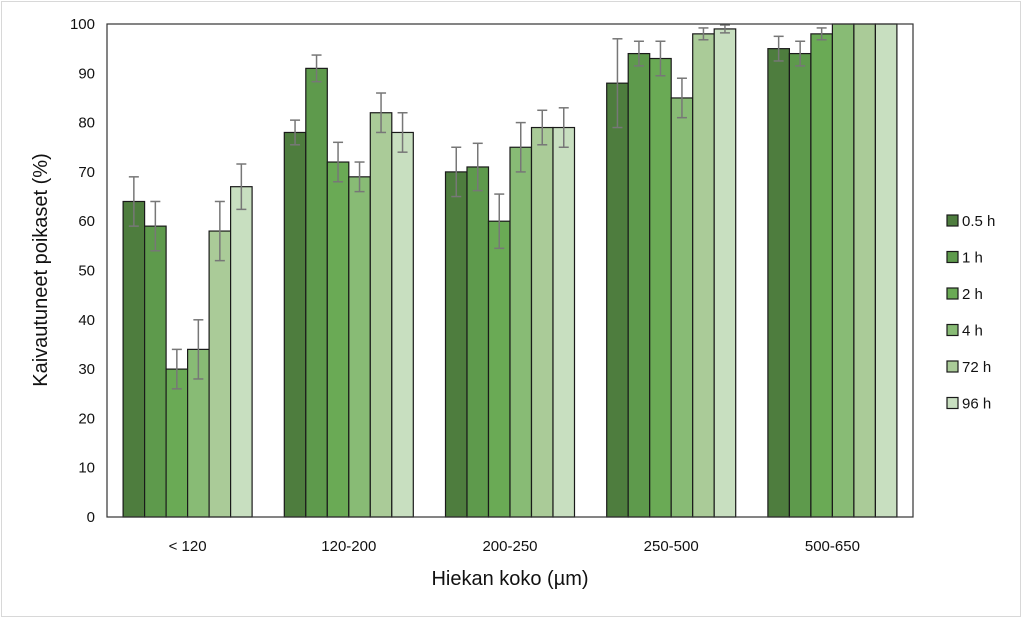 The image size is (1024, 620). What do you see at coordinates (822, 275) in the screenshot?
I see `bar-500-650-2 h` at bounding box center [822, 275].